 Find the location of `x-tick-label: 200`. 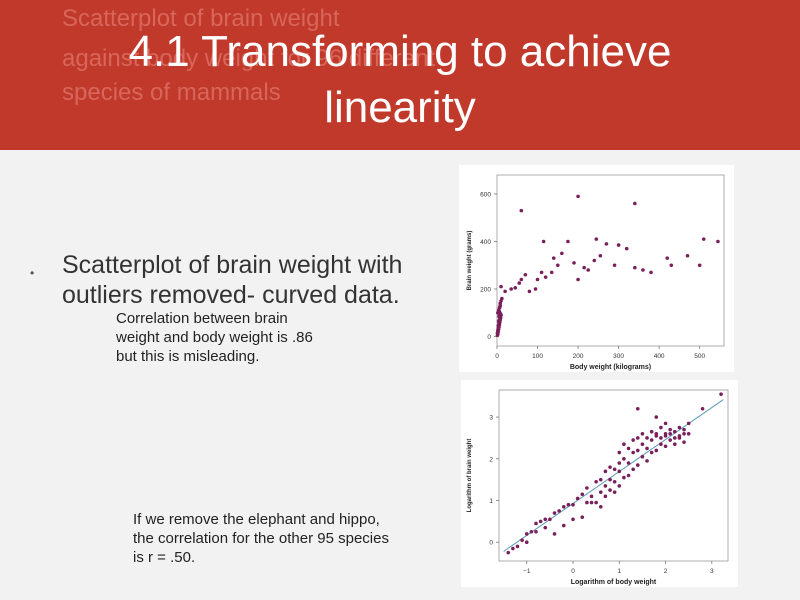

x-tick-label: 200 is located at coordinates (578, 356).